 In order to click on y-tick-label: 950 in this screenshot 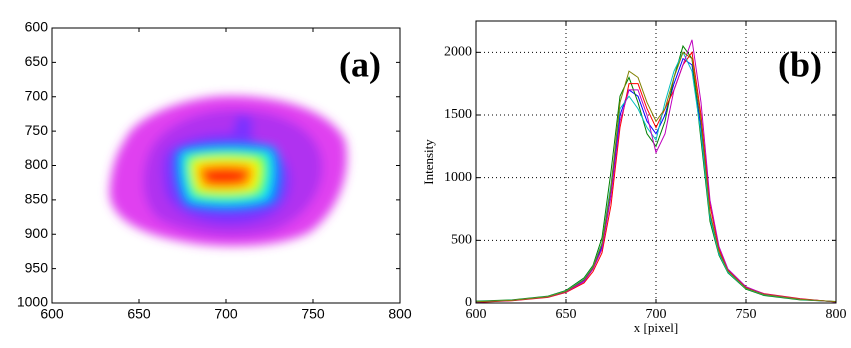, I will do `click(37, 267)`.